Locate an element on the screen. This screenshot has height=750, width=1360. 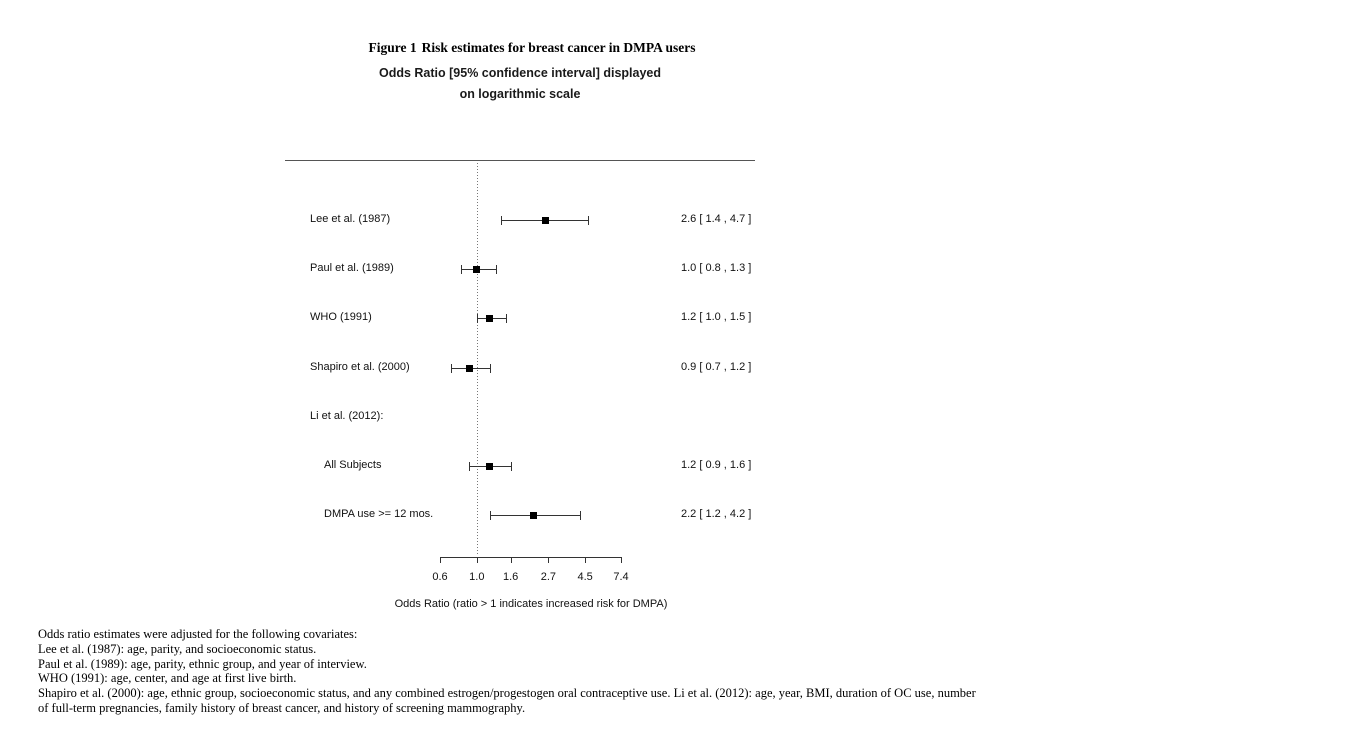
forest-row-label: Lee et al. (1987) is located at coordinates (350, 219).